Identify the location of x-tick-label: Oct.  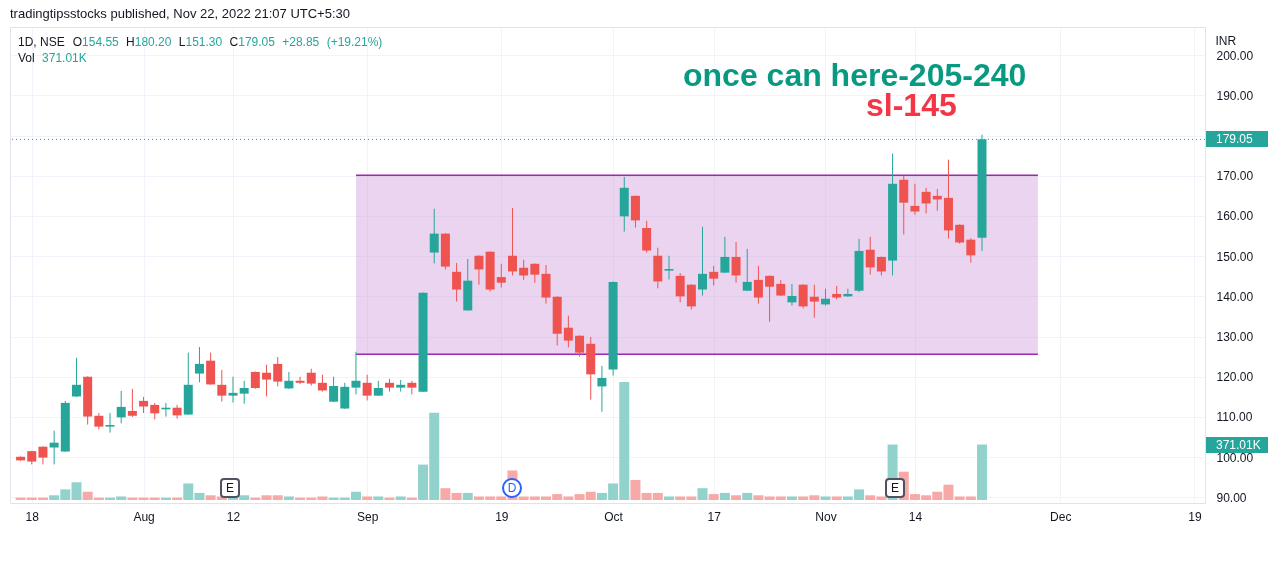
(614, 516).